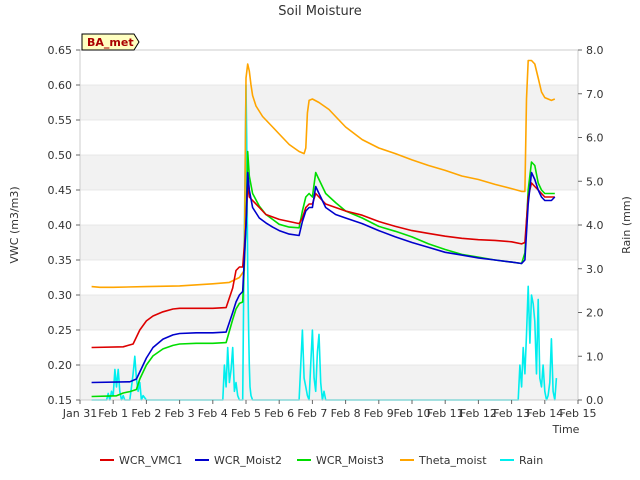  What do you see at coordinates (595, 400) in the screenshot?
I see `right-tick-label-0: 0.0` at bounding box center [595, 400].